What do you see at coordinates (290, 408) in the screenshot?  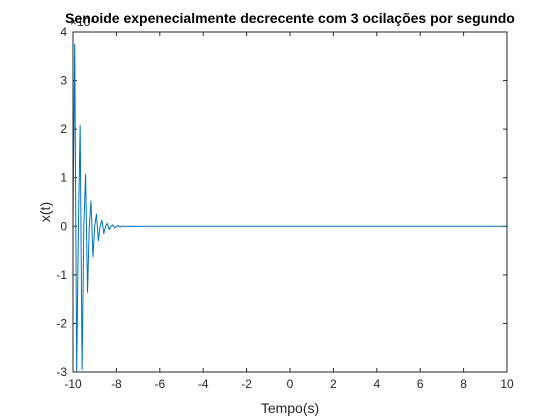 I see `x-axis-label: Tempo(s)` at bounding box center [290, 408].